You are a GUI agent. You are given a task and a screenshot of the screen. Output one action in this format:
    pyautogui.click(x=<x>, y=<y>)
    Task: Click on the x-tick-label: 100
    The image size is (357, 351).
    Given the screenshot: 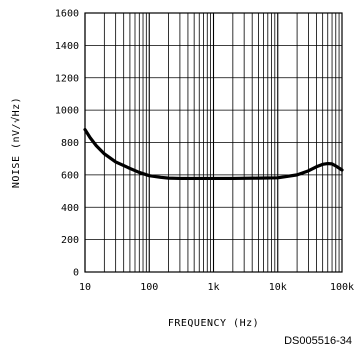 What is the action you would take?
    pyautogui.click(x=149, y=287)
    